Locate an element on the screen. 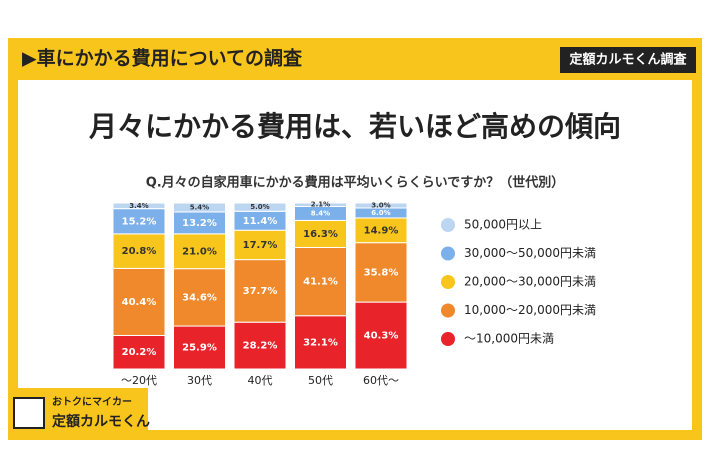 Image resolution: width=710 pixels, height=474 pixels. data-label: 15.2% is located at coordinates (139, 221).